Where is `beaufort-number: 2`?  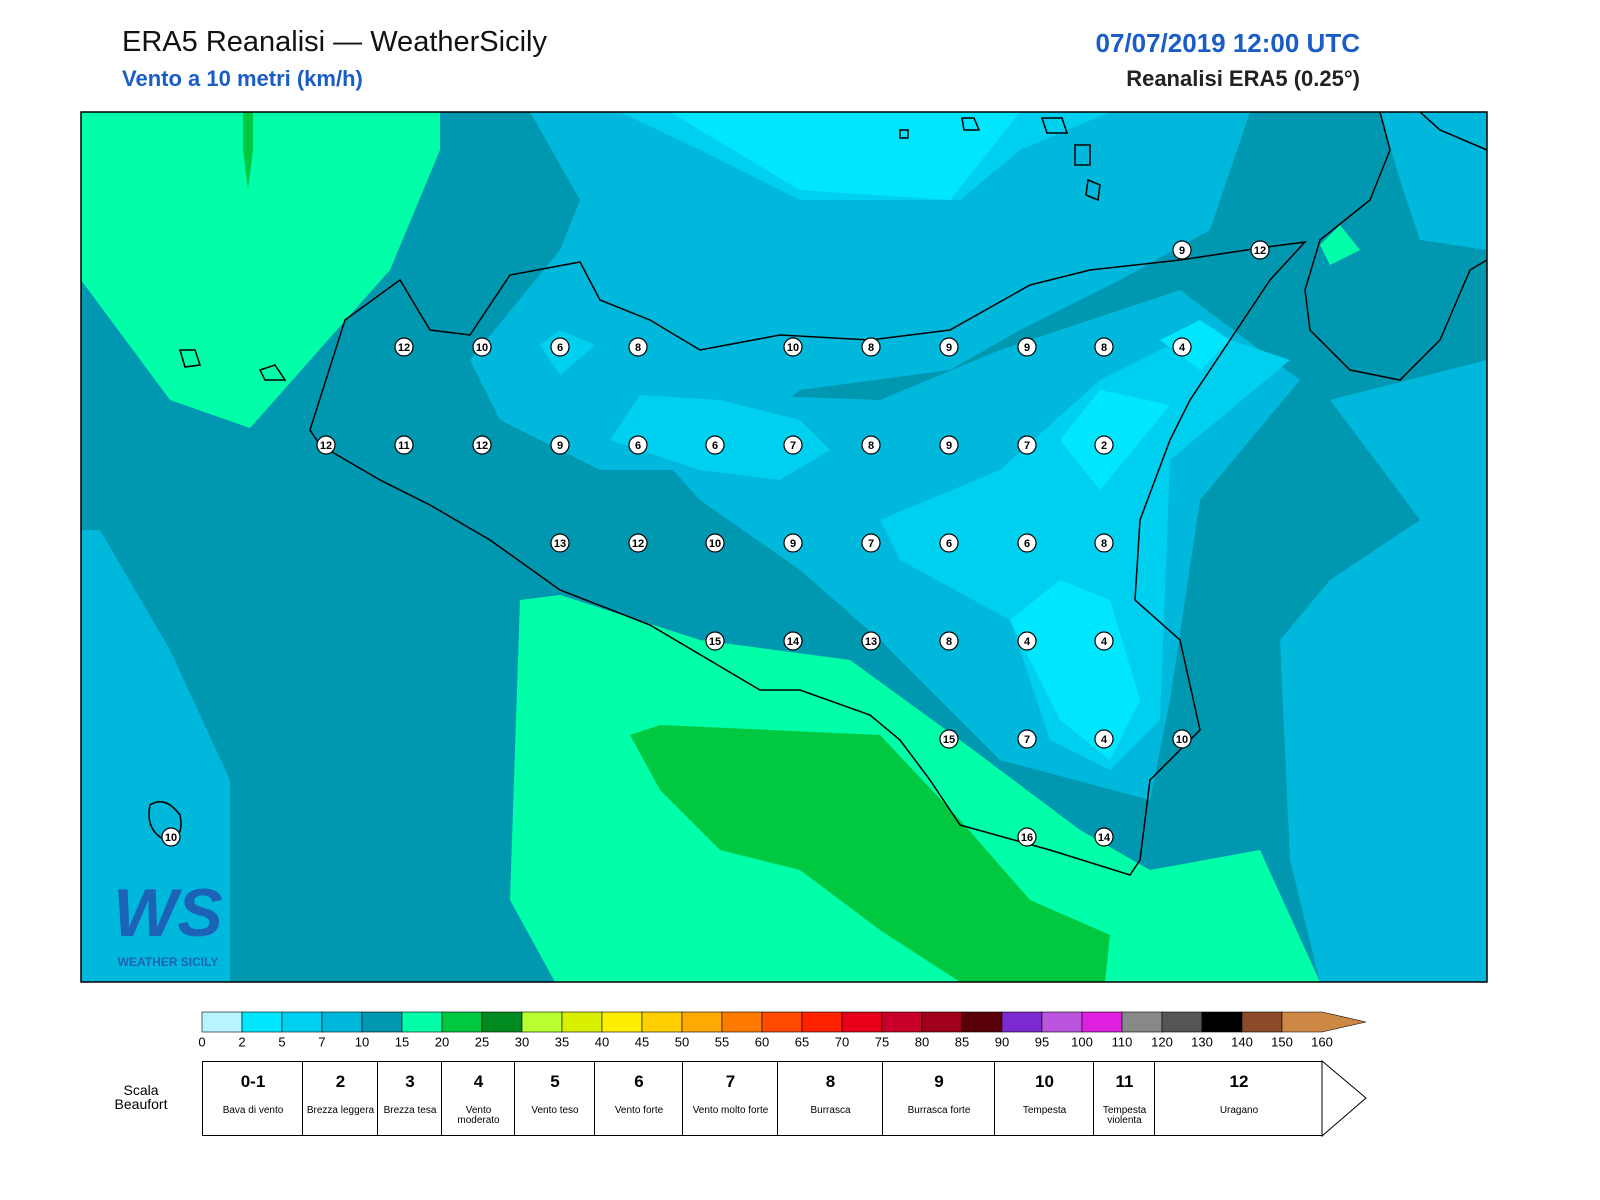 beaufort-number: 2 is located at coordinates (340, 1081).